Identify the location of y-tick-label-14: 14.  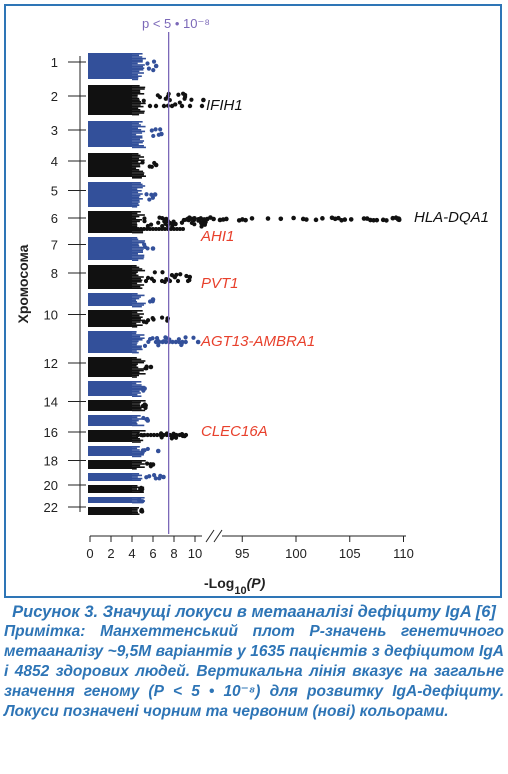
(51, 402).